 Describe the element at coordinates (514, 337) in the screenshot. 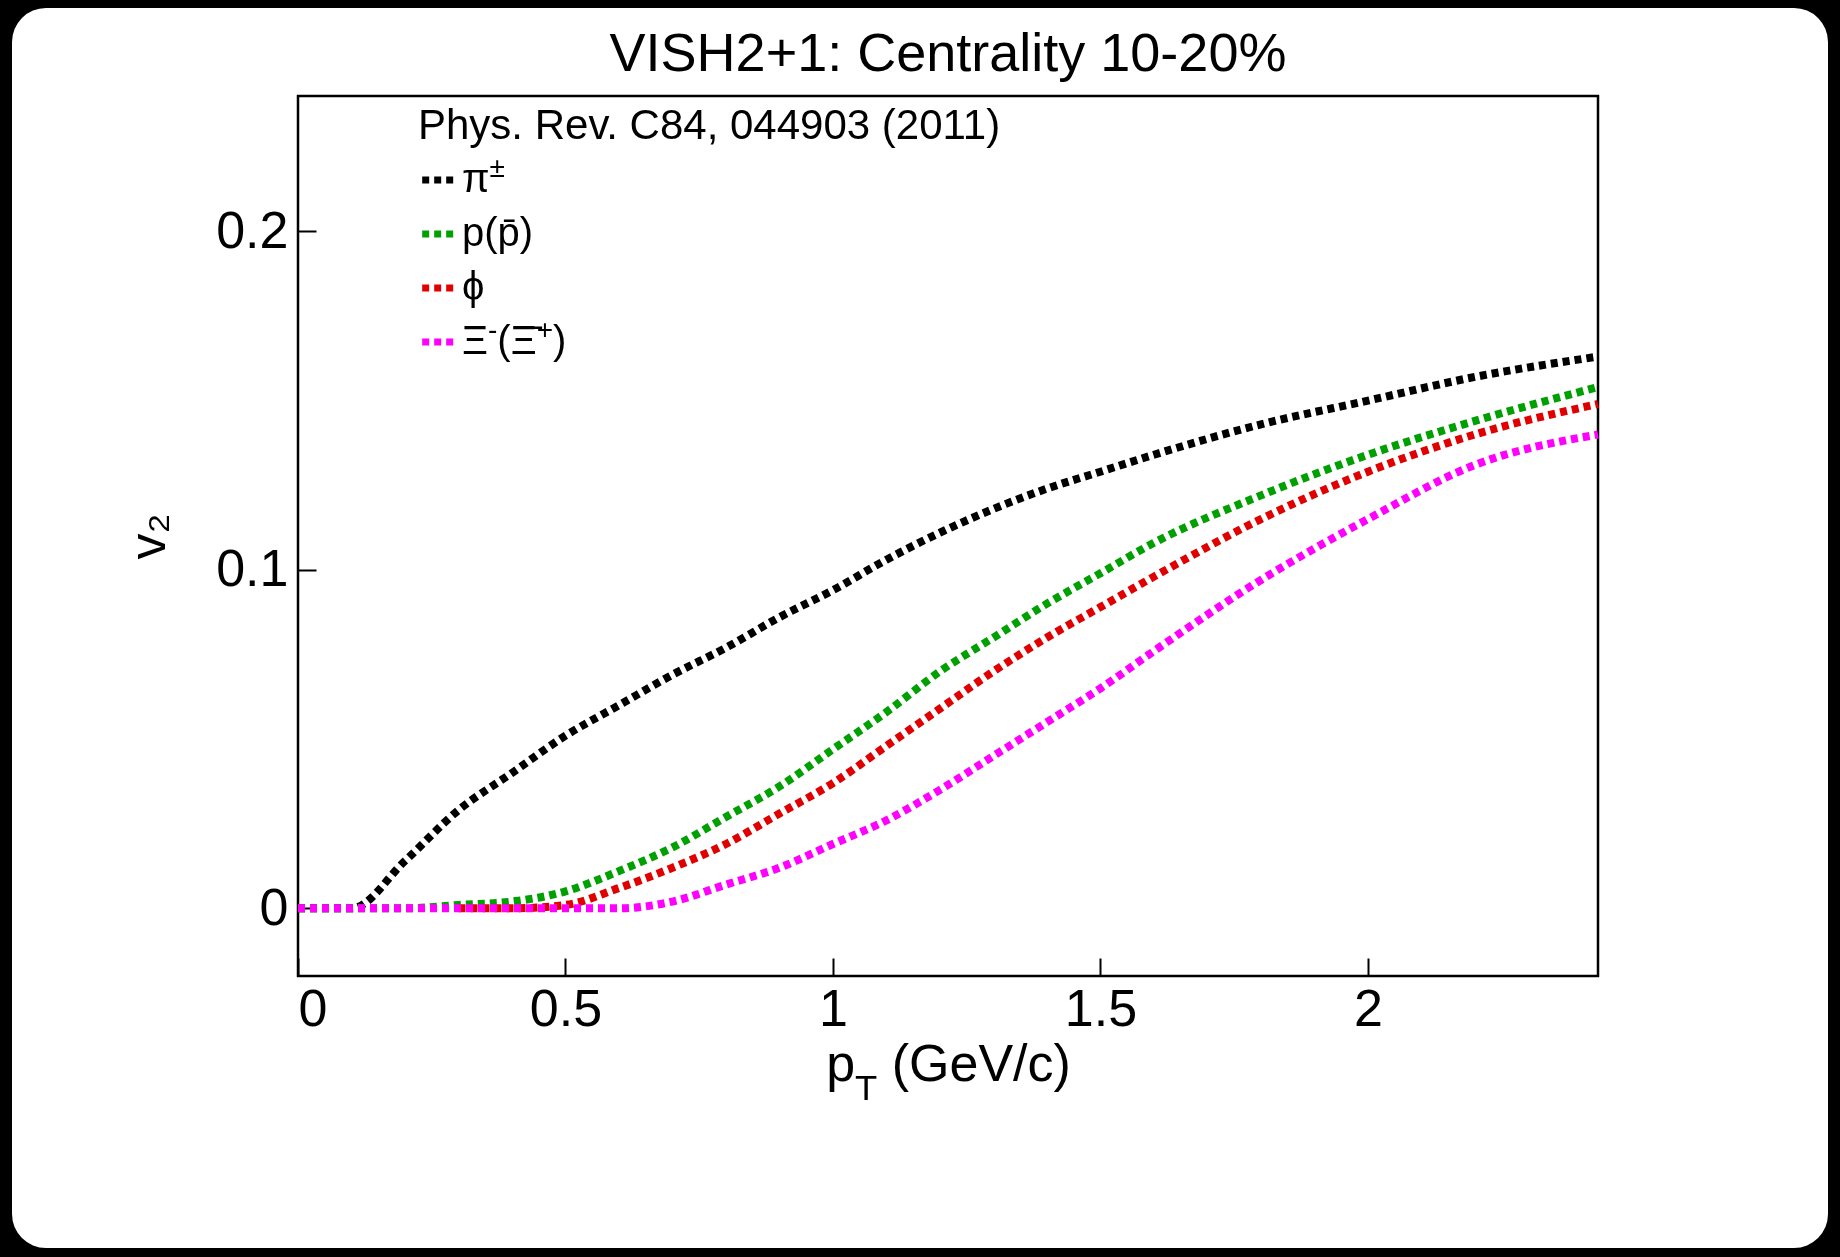

I see `legend-label: Ξ$^{-}$(Ξ̄$^{+}$)` at that location.